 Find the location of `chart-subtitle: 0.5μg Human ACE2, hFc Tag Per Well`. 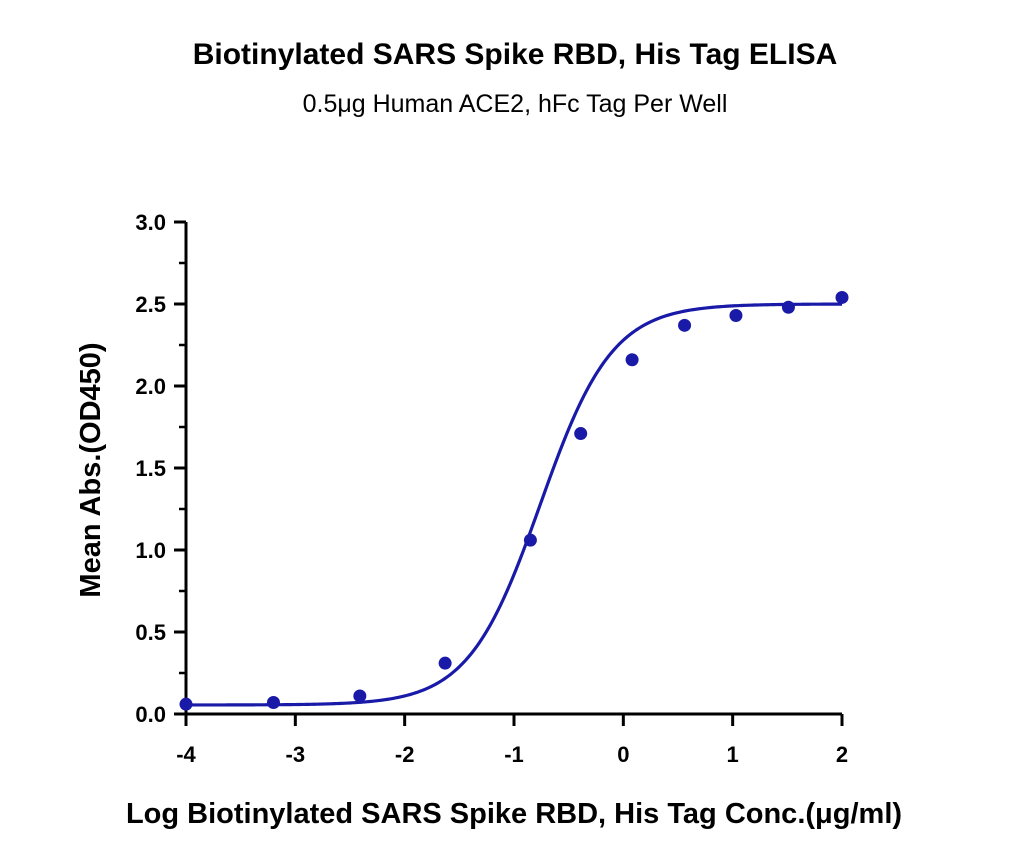

chart-subtitle: 0.5μg Human ACE2, hFc Tag Per Well is located at coordinates (515, 104).